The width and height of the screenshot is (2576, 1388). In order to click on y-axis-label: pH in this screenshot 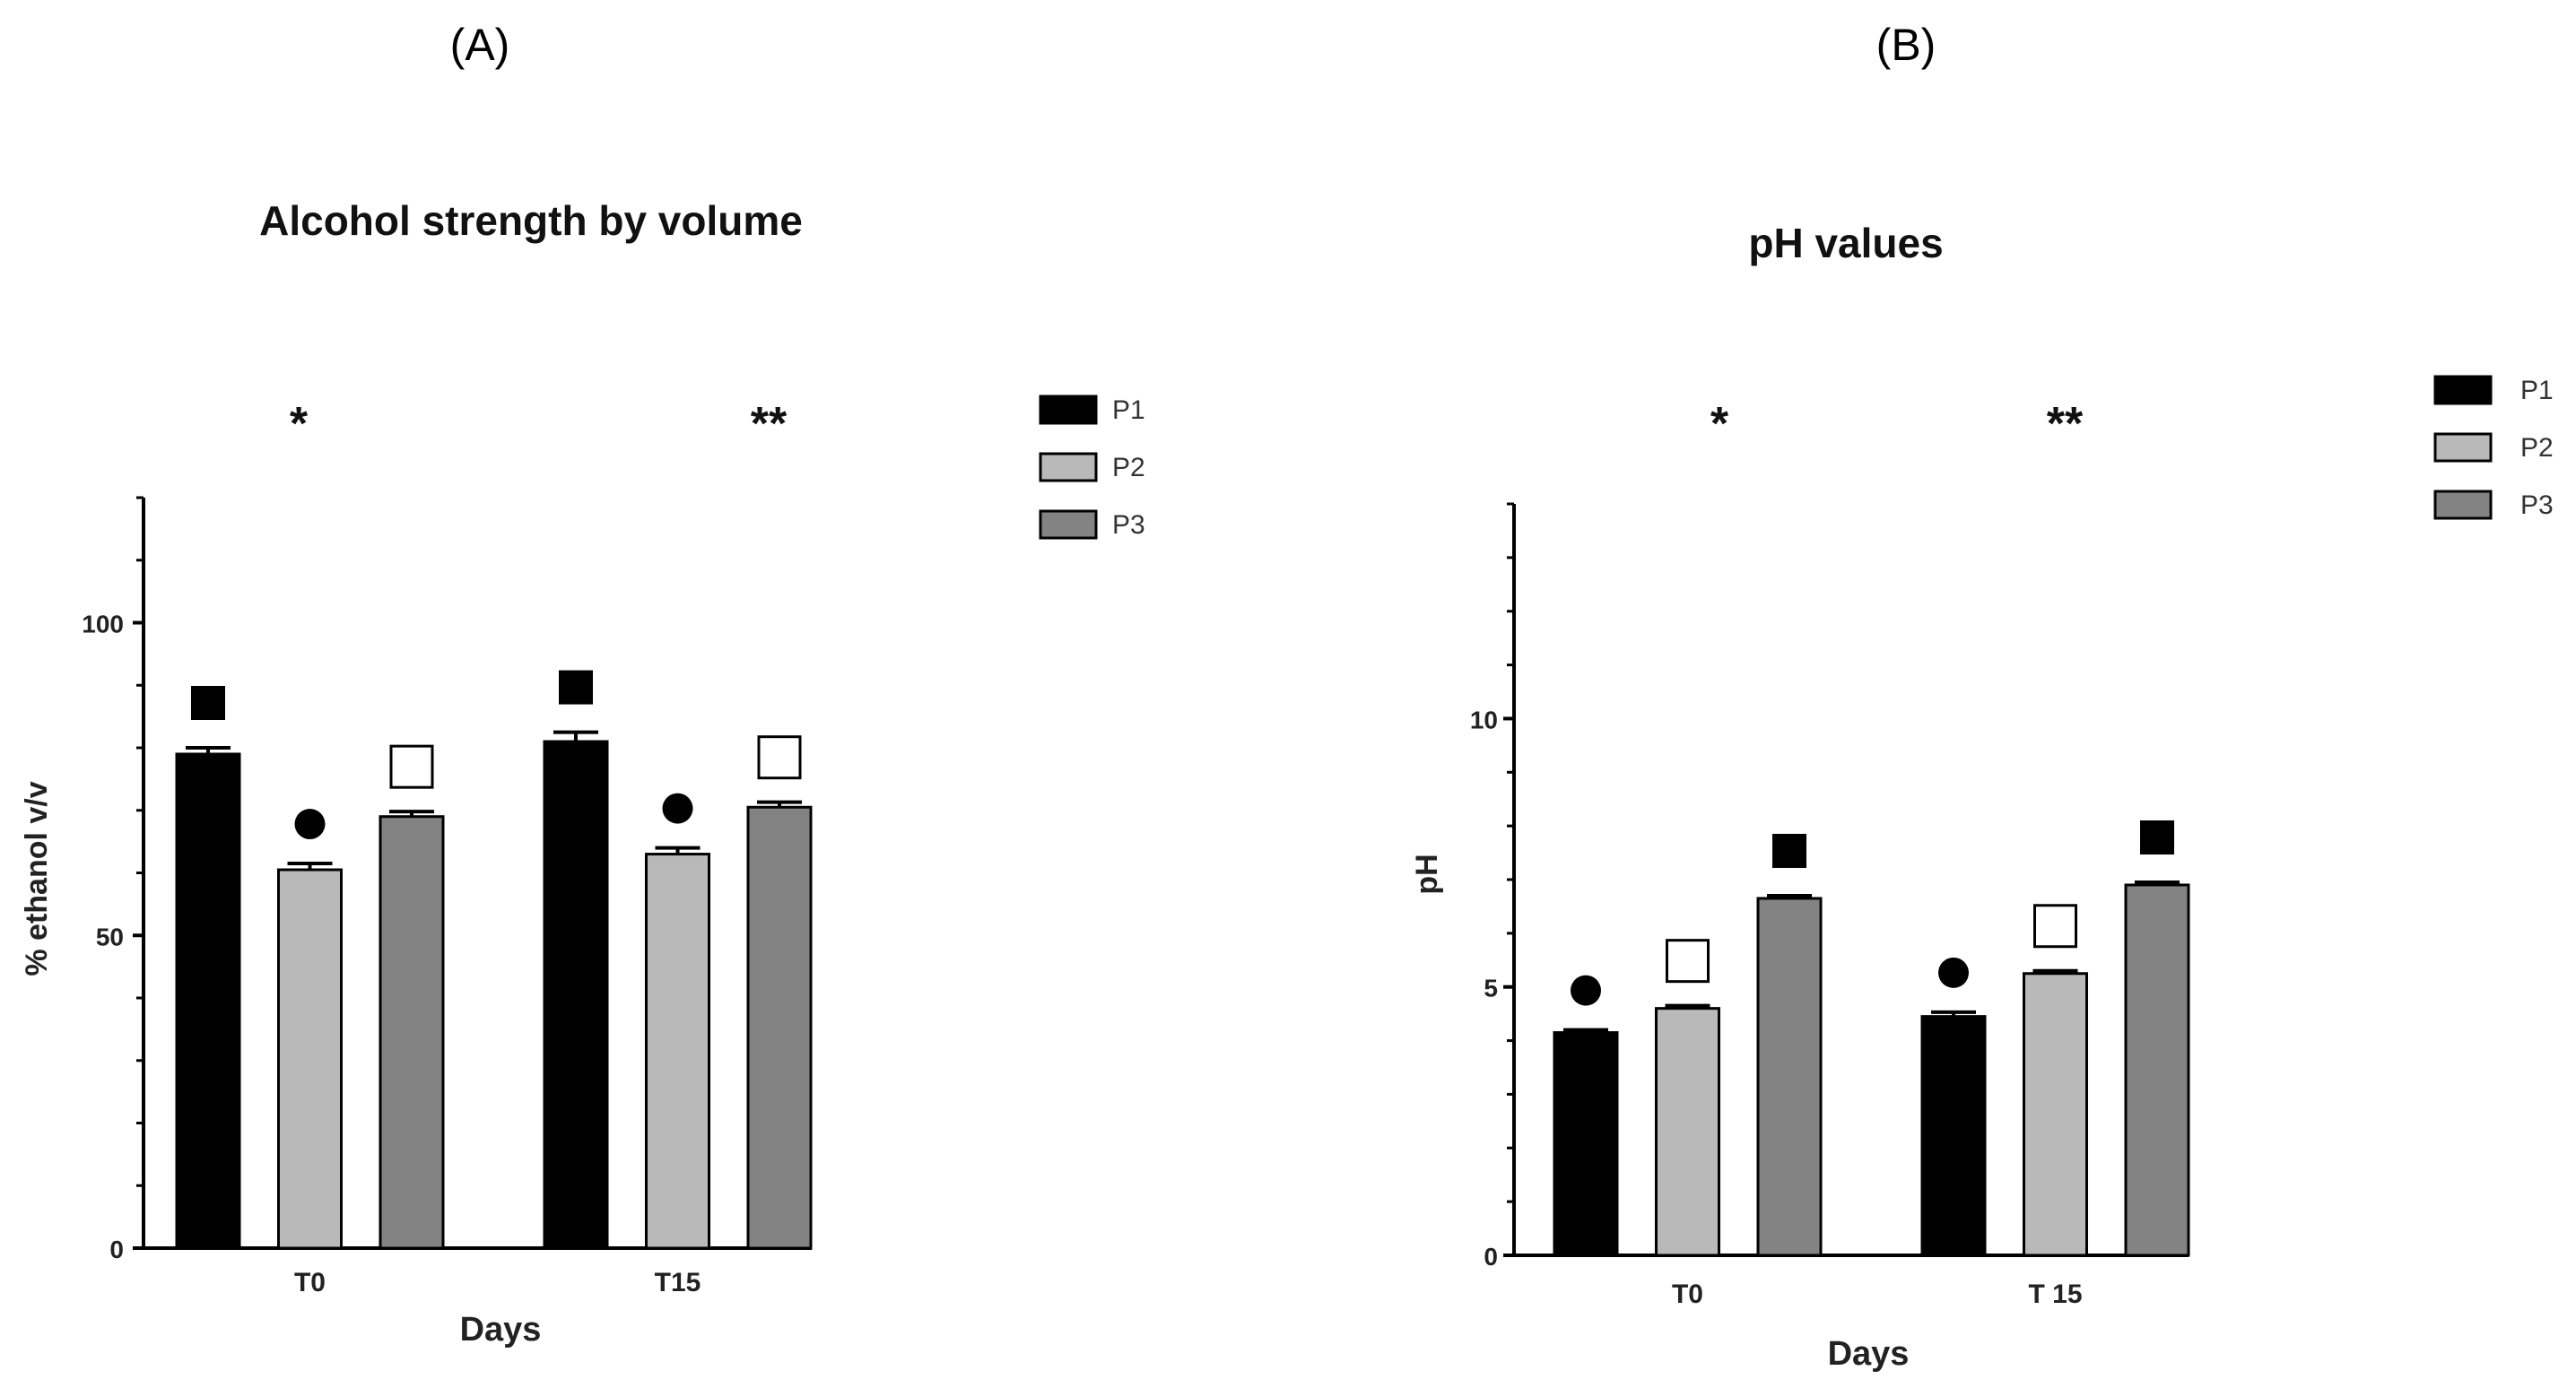, I will do `click(1427, 874)`.